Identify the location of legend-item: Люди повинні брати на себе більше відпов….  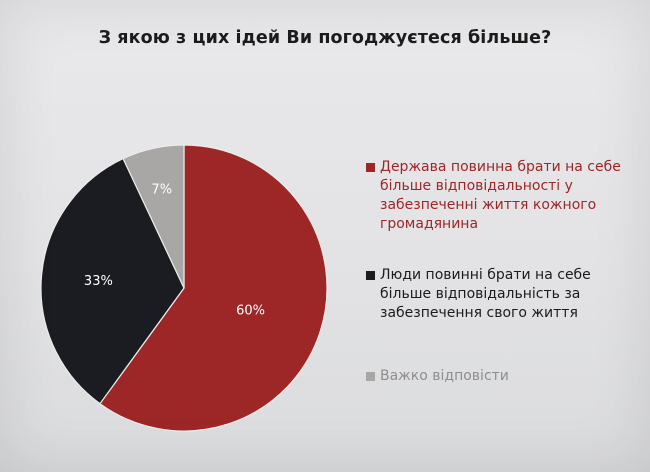
(501, 294).